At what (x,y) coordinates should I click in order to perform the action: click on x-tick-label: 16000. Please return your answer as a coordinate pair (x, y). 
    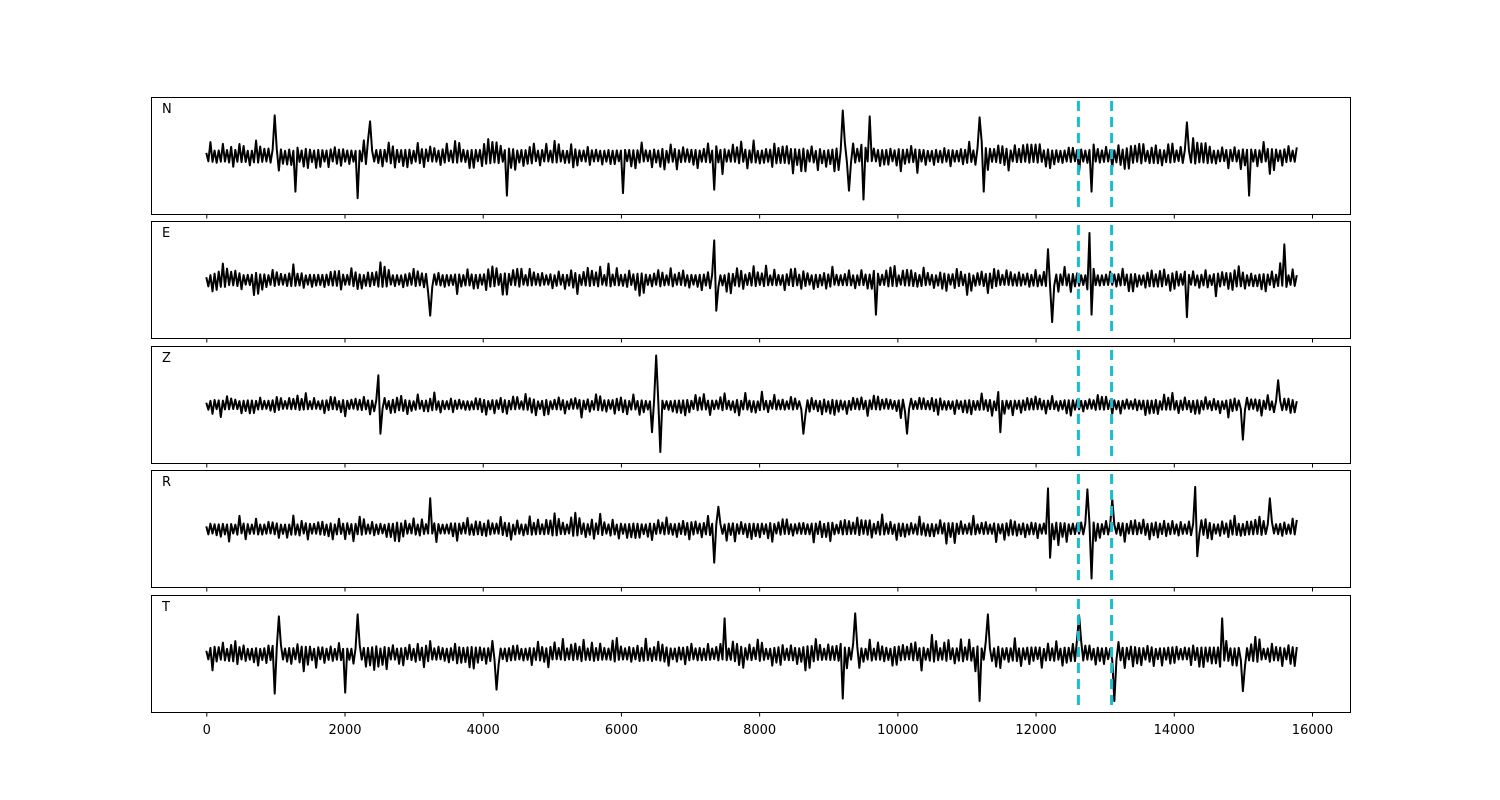
    Looking at the image, I should click on (1312, 730).